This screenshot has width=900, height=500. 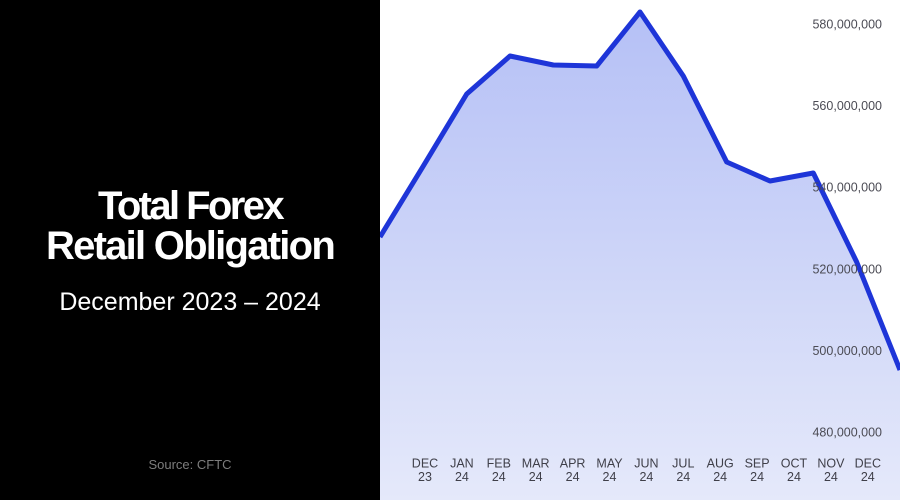 I want to click on svg-text: 580,000,000, so click(x=847, y=25).